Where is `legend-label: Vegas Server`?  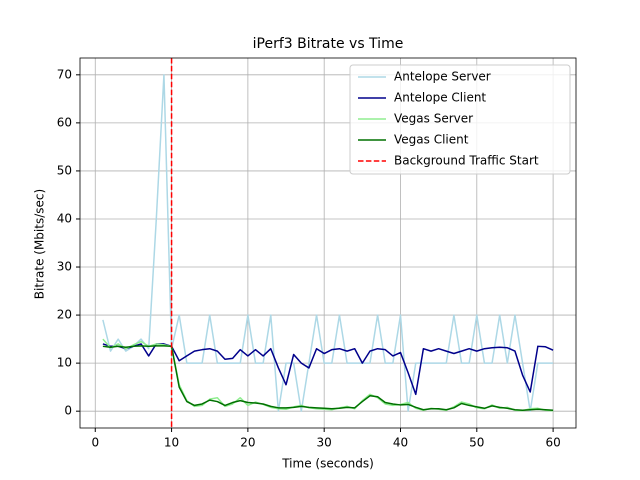
legend-label: Vegas Server is located at coordinates (433, 119).